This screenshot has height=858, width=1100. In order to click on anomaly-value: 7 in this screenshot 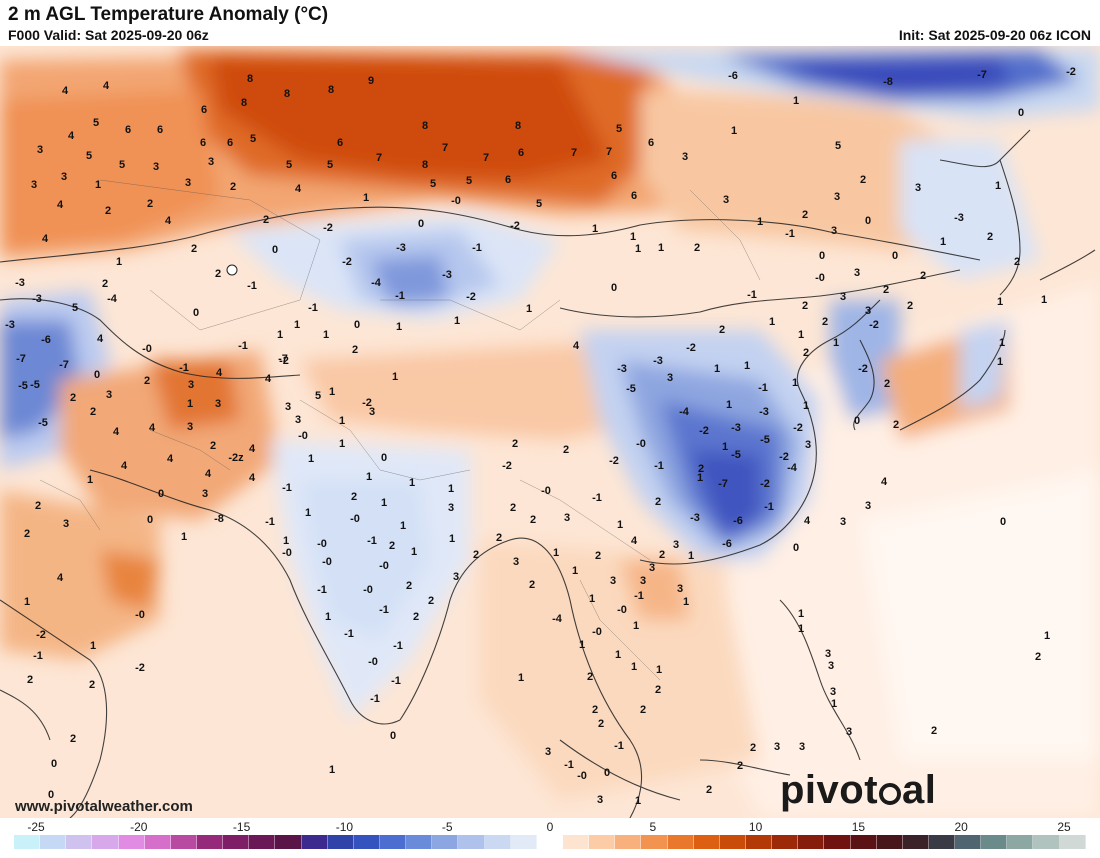, I will do `click(379, 158)`.